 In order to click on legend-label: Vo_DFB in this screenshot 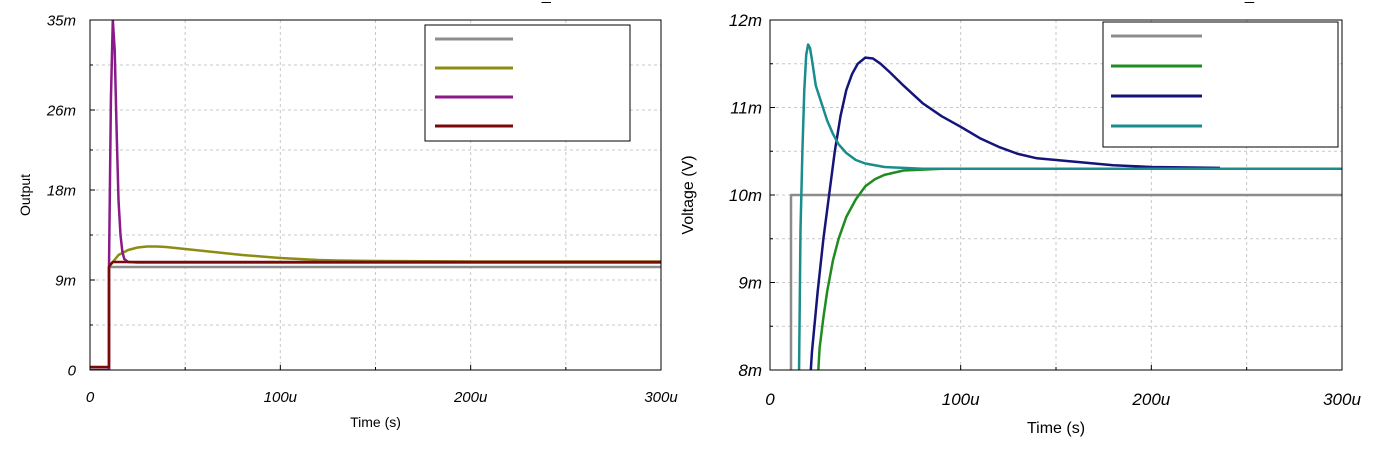, I will do `click(553, 2)`.